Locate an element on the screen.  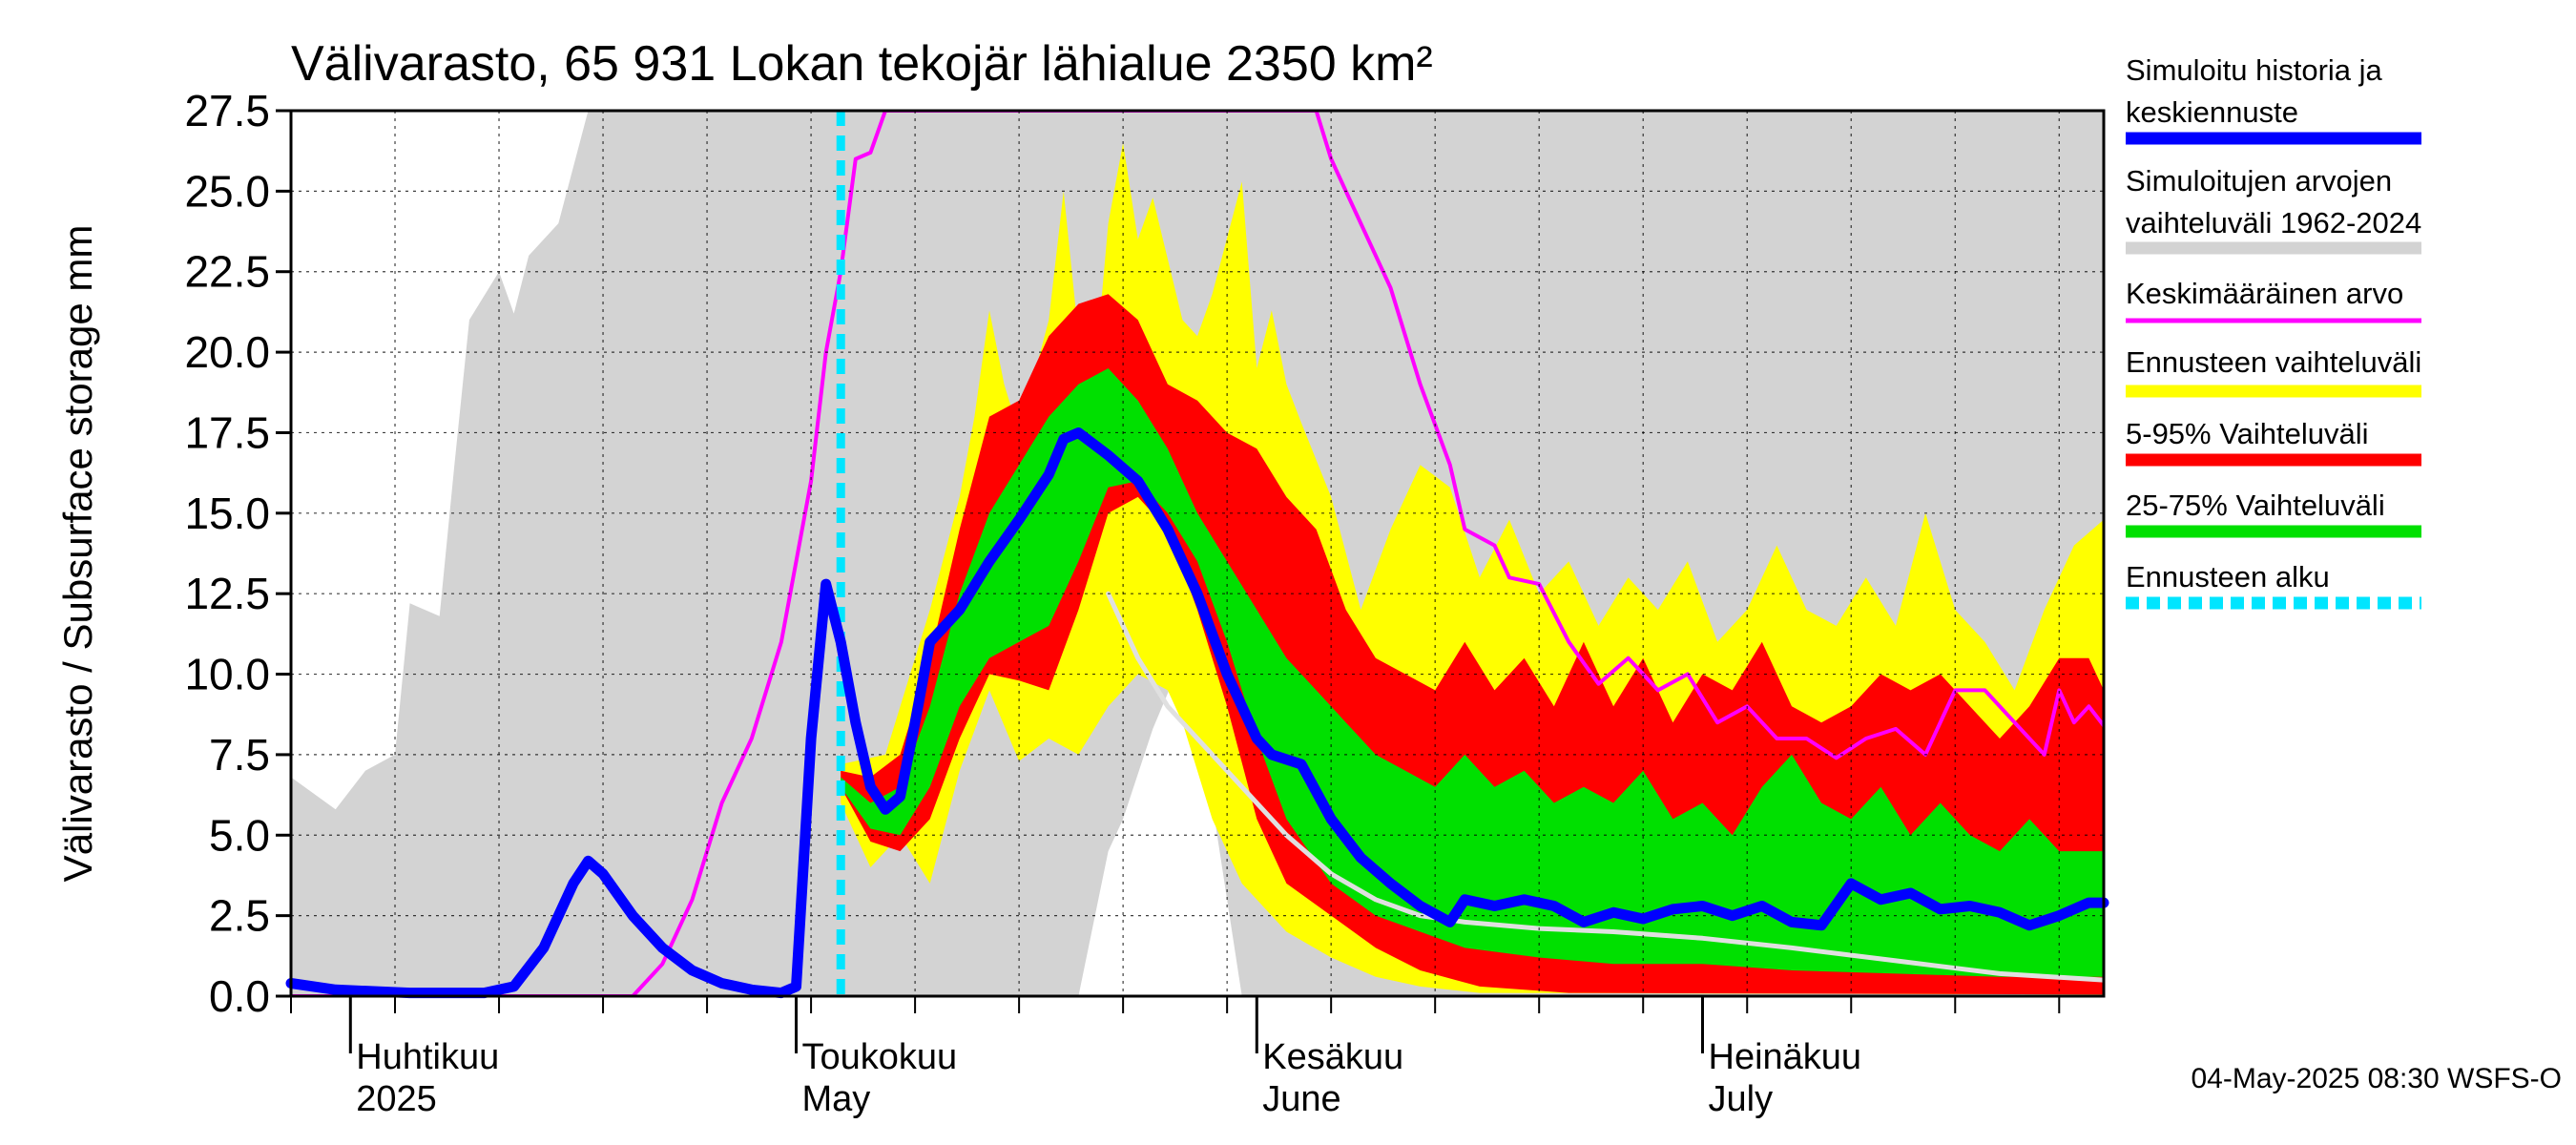
y-tick-label: 0.0 is located at coordinates (239, 996).